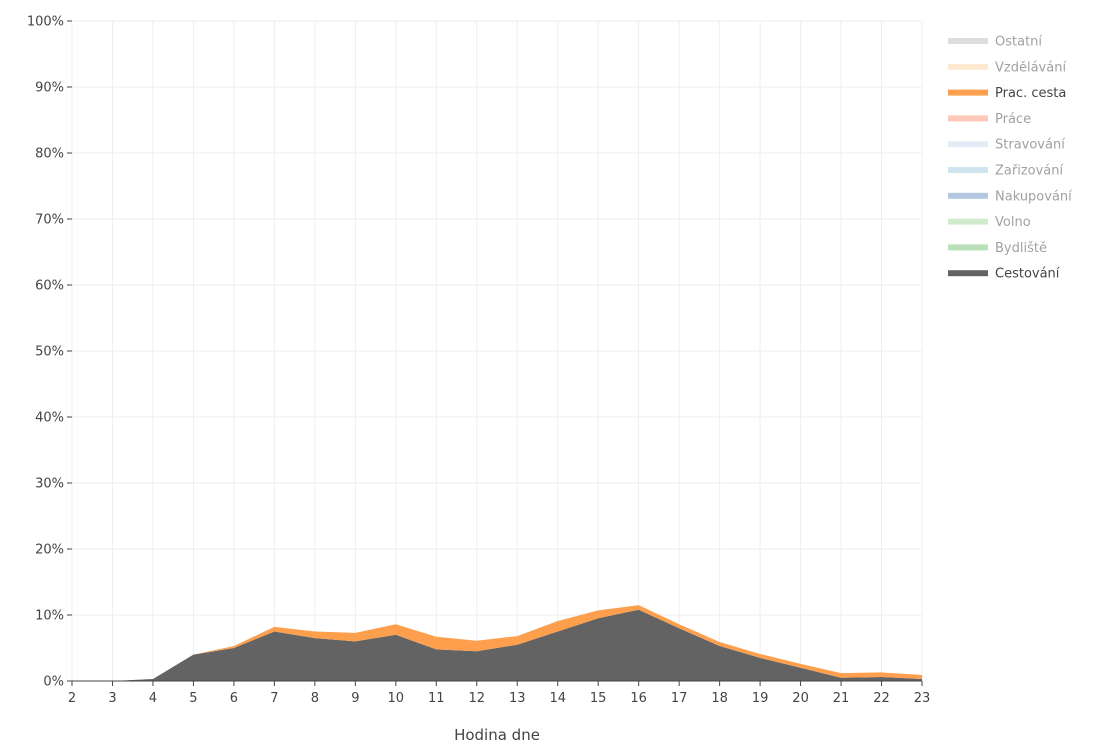  I want to click on area-cestovani, so click(497, 645).